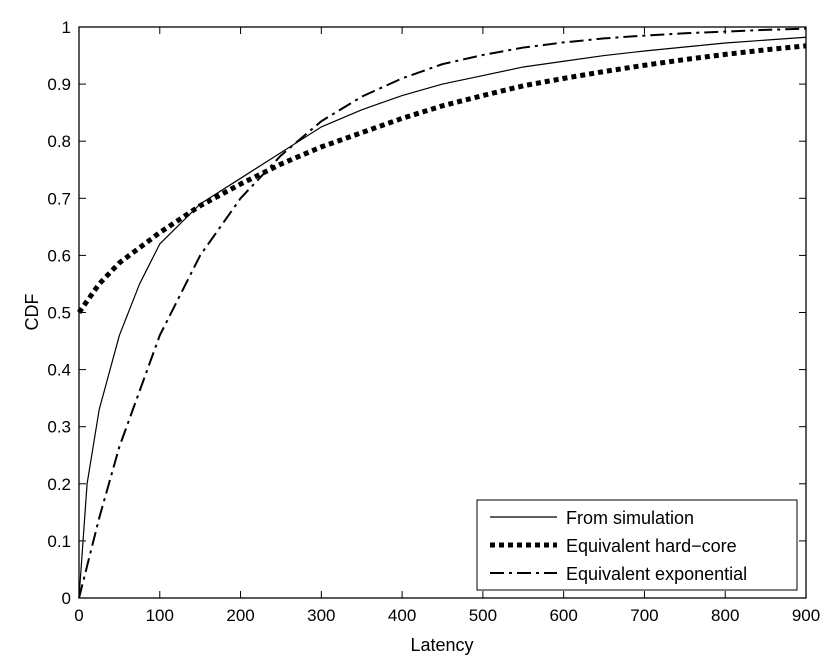 The height and width of the screenshot is (661, 830). Describe the element at coordinates (59, 198) in the screenshot. I see `y-tick-label: 0.7` at that location.